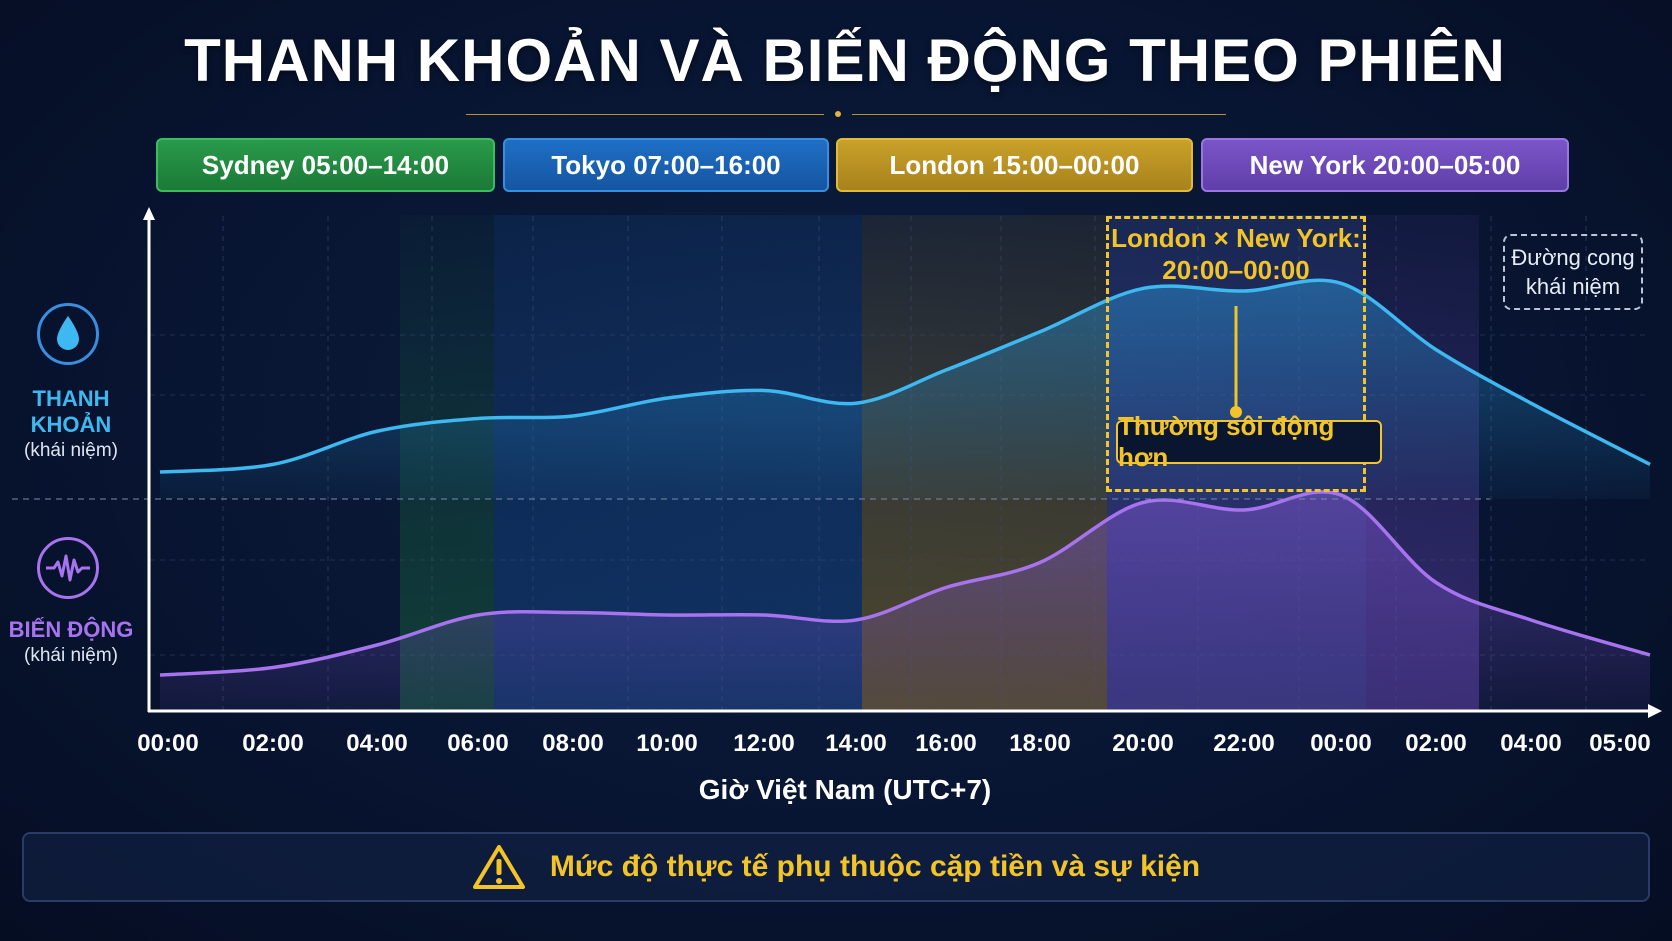  I want to click on session-new-york: New York 20:00–05:00, so click(1385, 165).